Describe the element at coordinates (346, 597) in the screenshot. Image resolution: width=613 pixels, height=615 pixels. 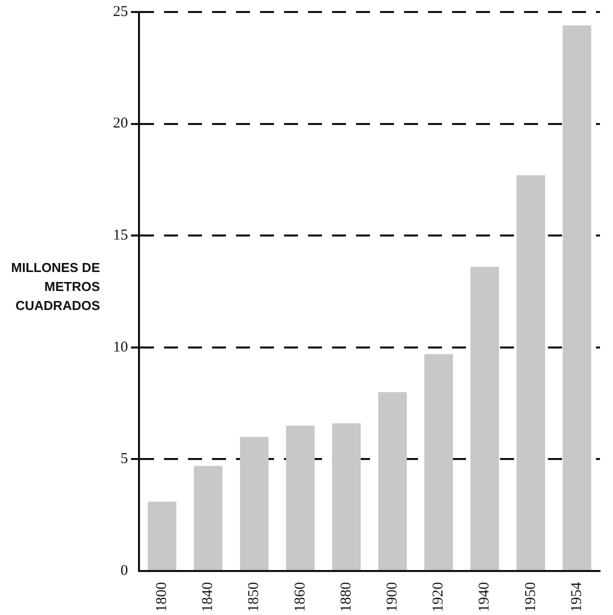
I see `x-tick-label: 1880` at that location.